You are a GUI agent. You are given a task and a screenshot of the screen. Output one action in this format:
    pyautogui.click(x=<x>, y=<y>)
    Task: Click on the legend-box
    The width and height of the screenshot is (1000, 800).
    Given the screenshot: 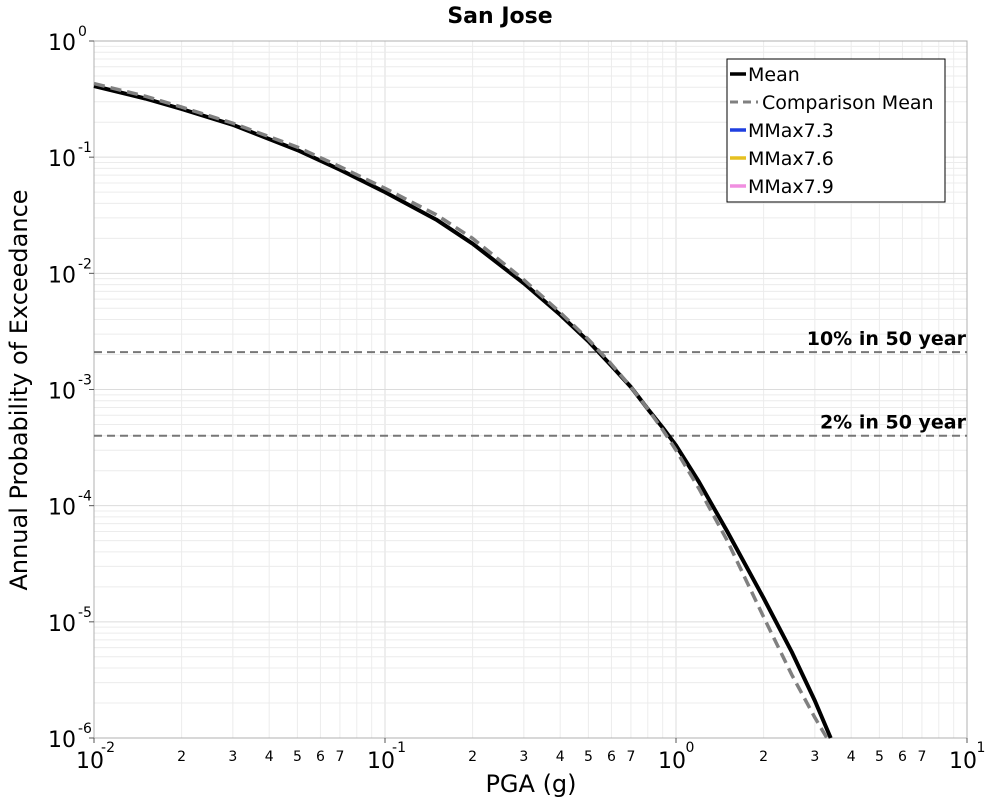 What is the action you would take?
    pyautogui.click(x=836, y=130)
    